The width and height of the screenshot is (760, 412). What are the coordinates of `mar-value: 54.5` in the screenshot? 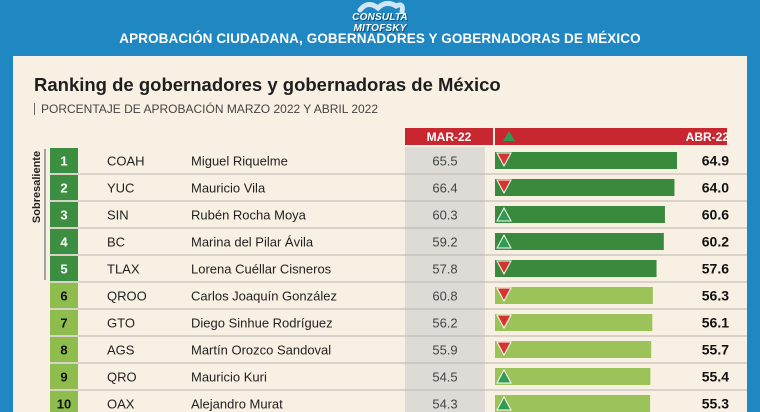 It's located at (444, 377).